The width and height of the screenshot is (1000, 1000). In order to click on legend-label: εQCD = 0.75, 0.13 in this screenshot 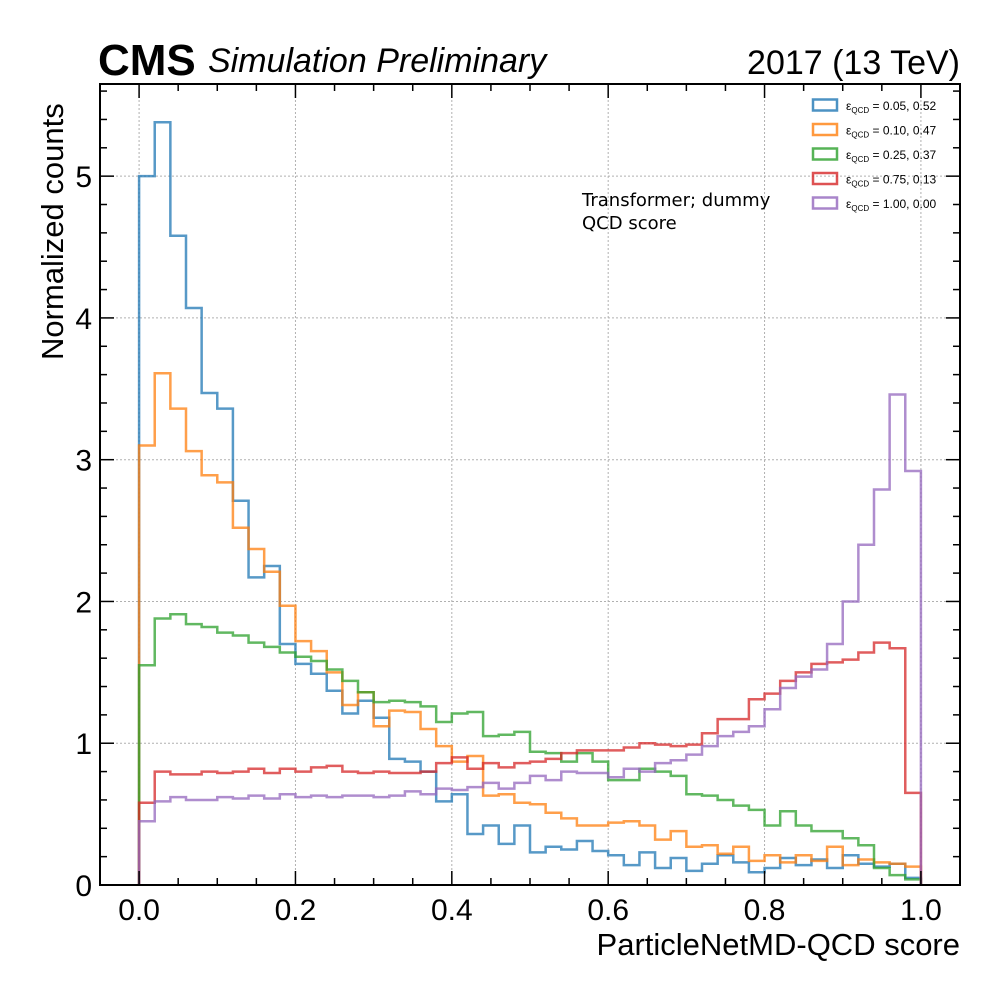, I will do `click(891, 181)`.